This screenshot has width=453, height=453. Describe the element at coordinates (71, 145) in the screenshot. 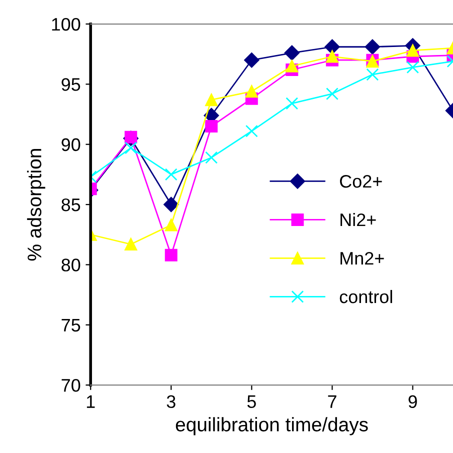

I see `y-tick-label: 90` at that location.